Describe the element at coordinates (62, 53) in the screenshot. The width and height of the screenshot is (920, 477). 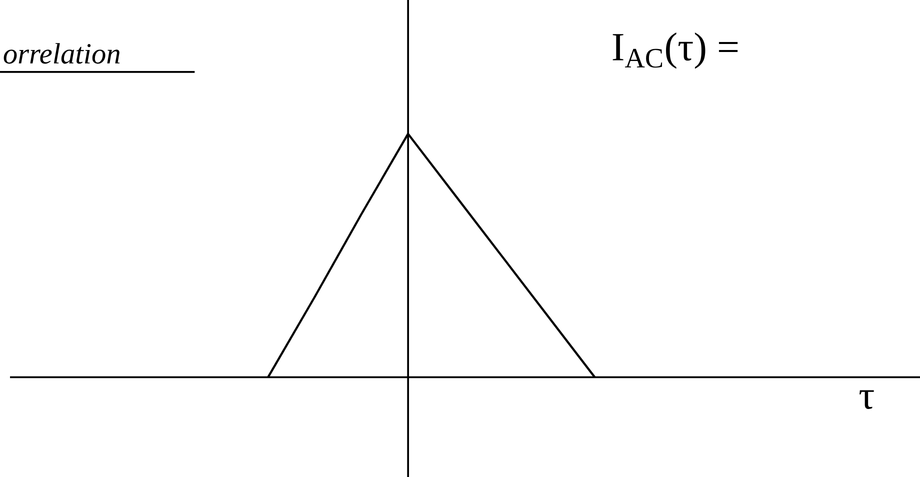
I see `chart-title: orrelation` at that location.